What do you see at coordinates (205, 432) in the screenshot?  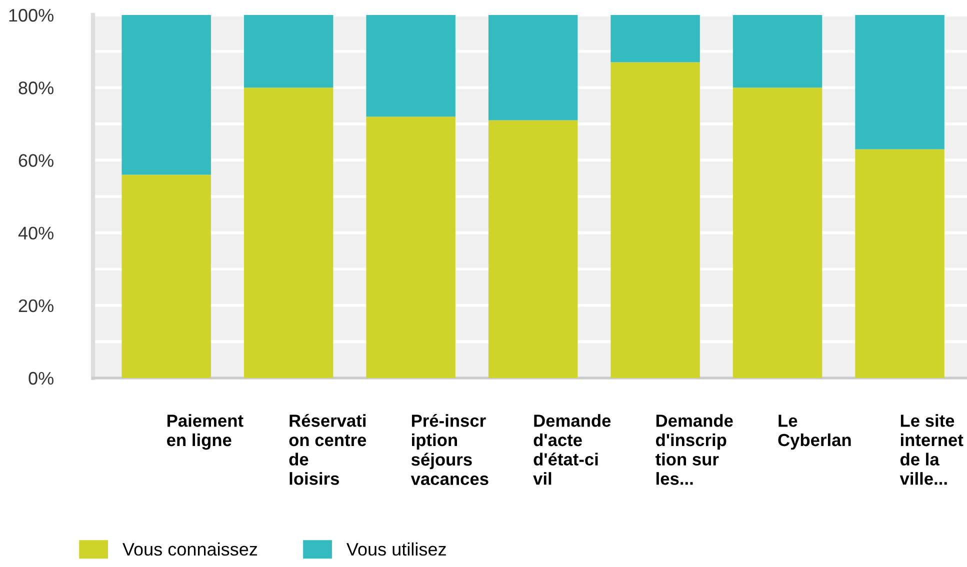 I see `x-tick-label: Paiement en ligne` at bounding box center [205, 432].